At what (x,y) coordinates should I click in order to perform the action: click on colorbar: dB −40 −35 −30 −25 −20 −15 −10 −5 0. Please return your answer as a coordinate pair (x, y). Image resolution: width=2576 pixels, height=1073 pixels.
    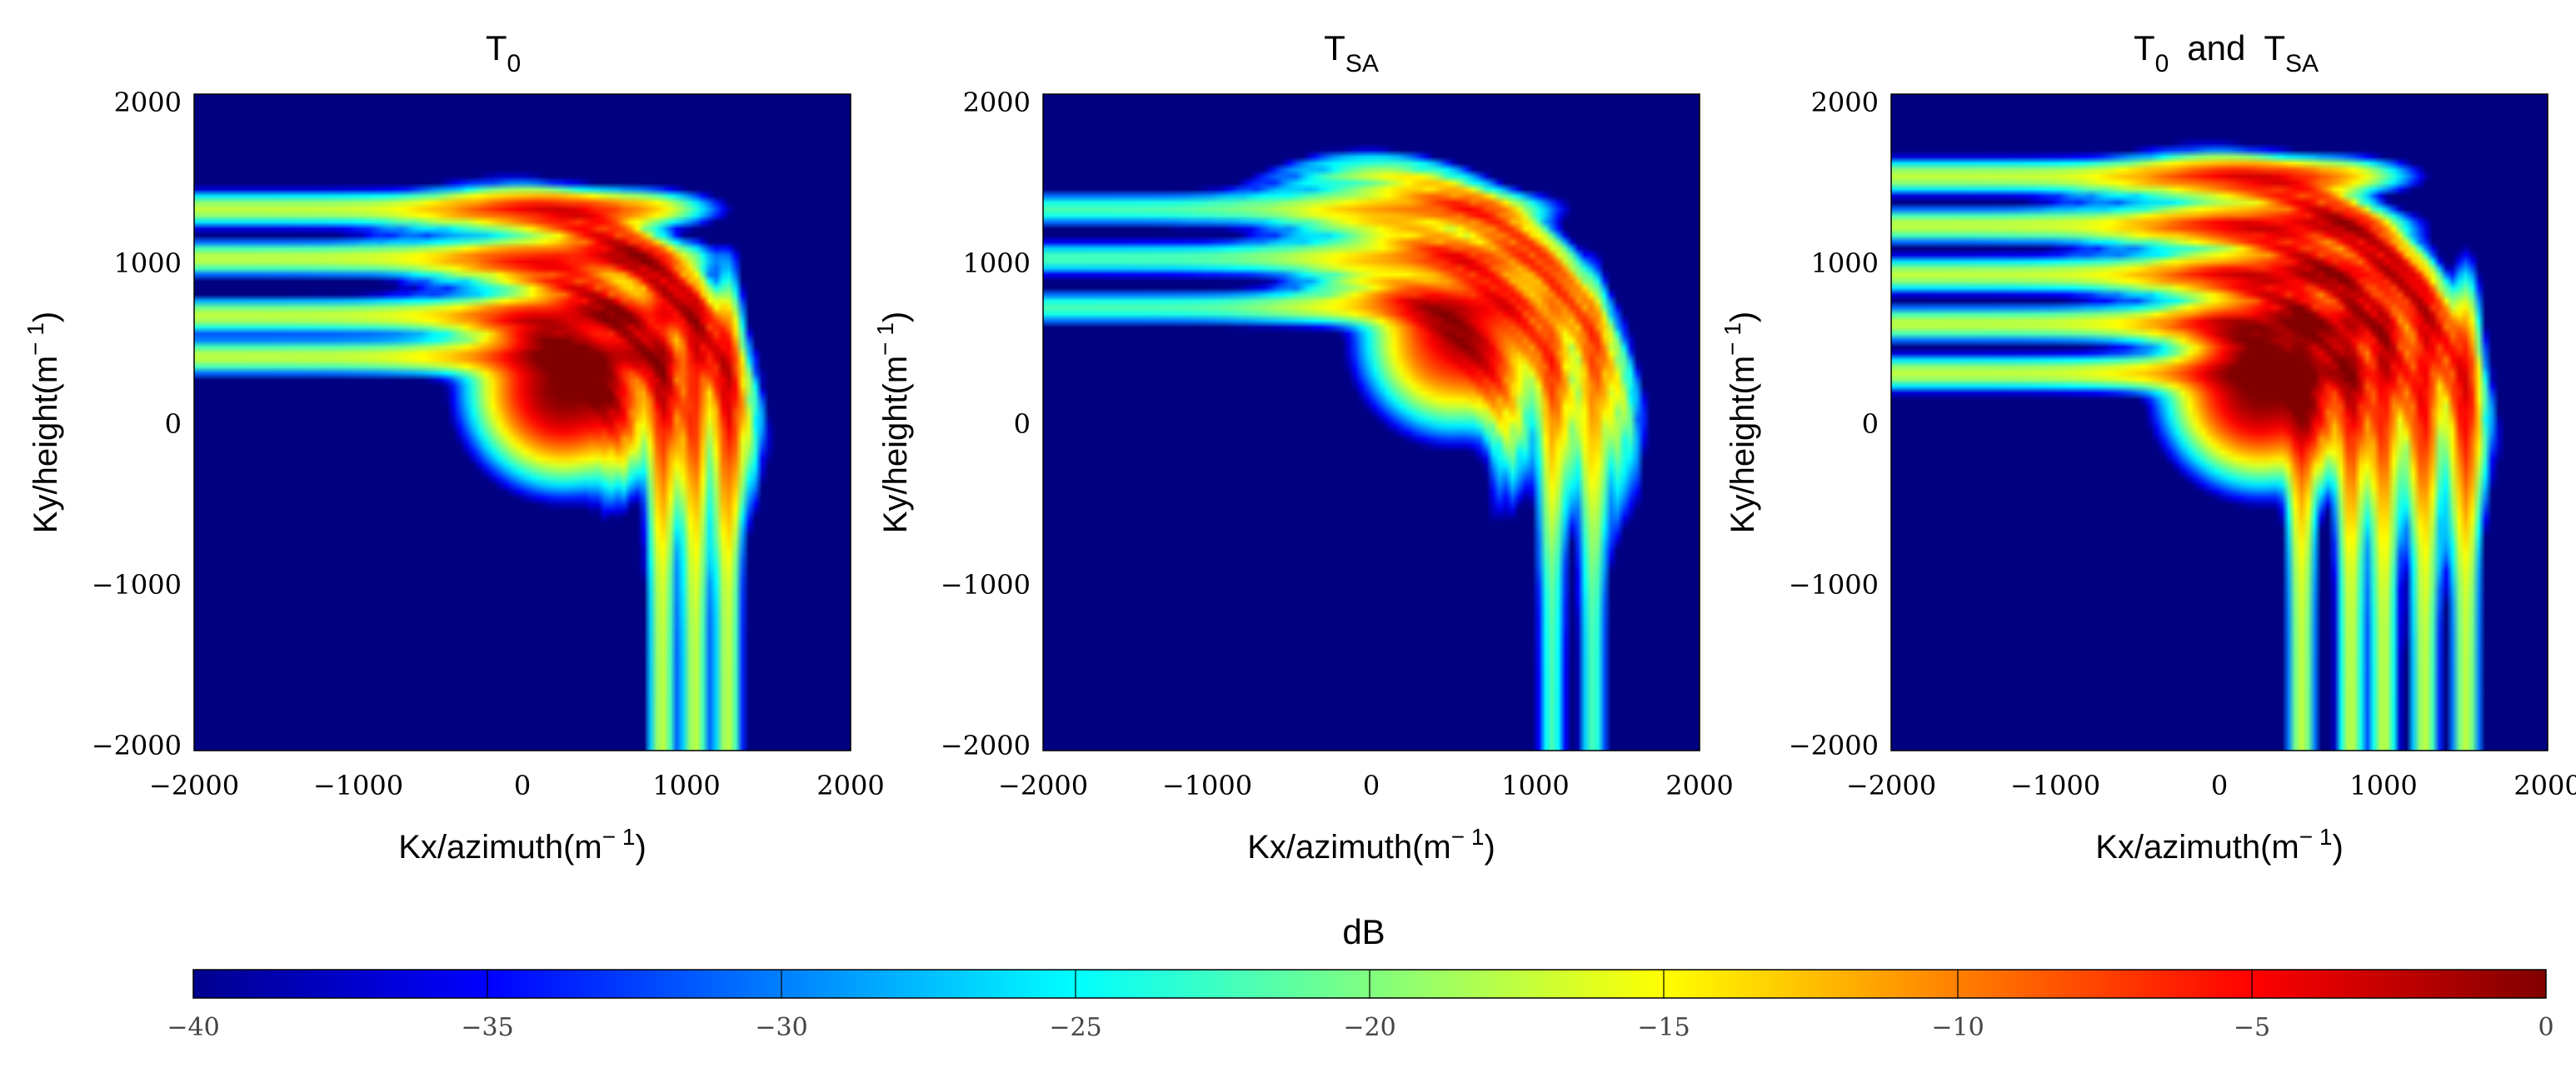
    Looking at the image, I should click on (1360, 977).